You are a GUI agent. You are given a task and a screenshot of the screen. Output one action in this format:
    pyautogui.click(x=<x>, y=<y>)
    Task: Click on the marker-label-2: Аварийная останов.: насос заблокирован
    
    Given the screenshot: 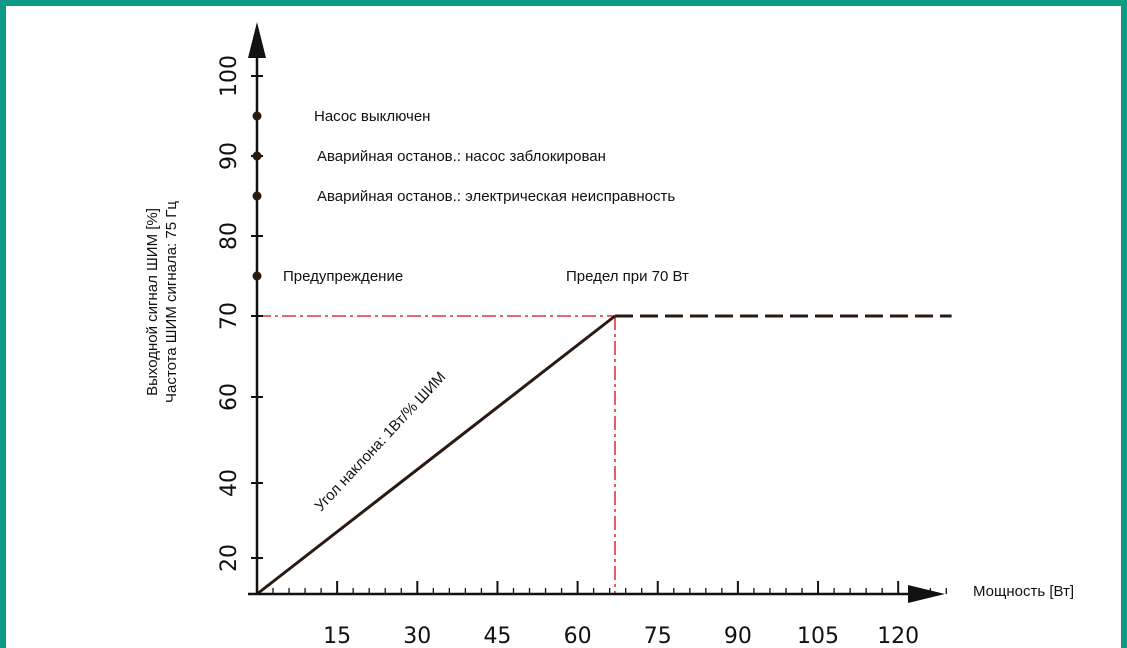 What is the action you would take?
    pyautogui.click(x=461, y=156)
    